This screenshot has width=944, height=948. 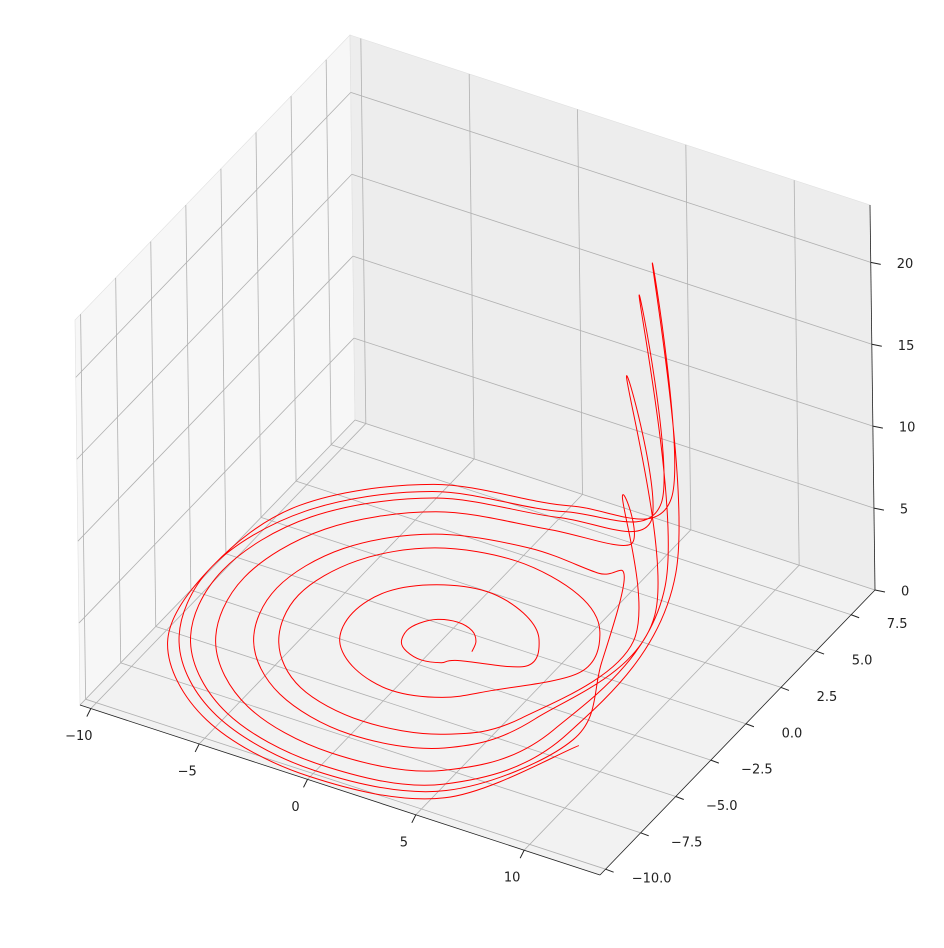 I want to click on y-tick-label: 2.5, so click(x=827, y=697).